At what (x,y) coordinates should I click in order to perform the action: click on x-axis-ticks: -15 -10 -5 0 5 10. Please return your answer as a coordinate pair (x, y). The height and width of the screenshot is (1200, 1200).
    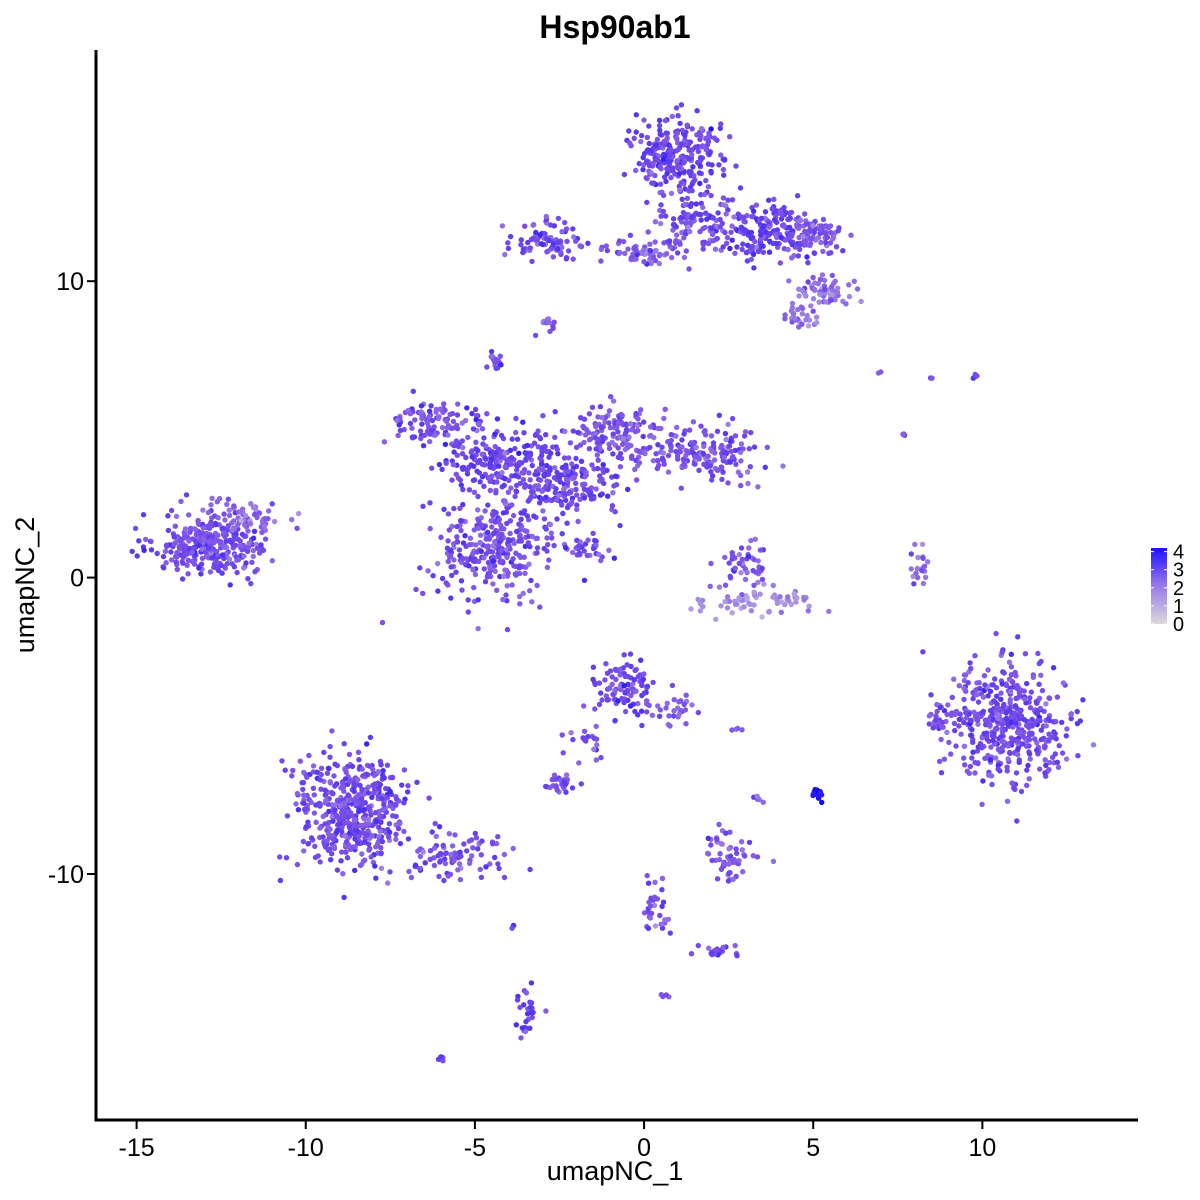
    Looking at the image, I should click on (557, 1141).